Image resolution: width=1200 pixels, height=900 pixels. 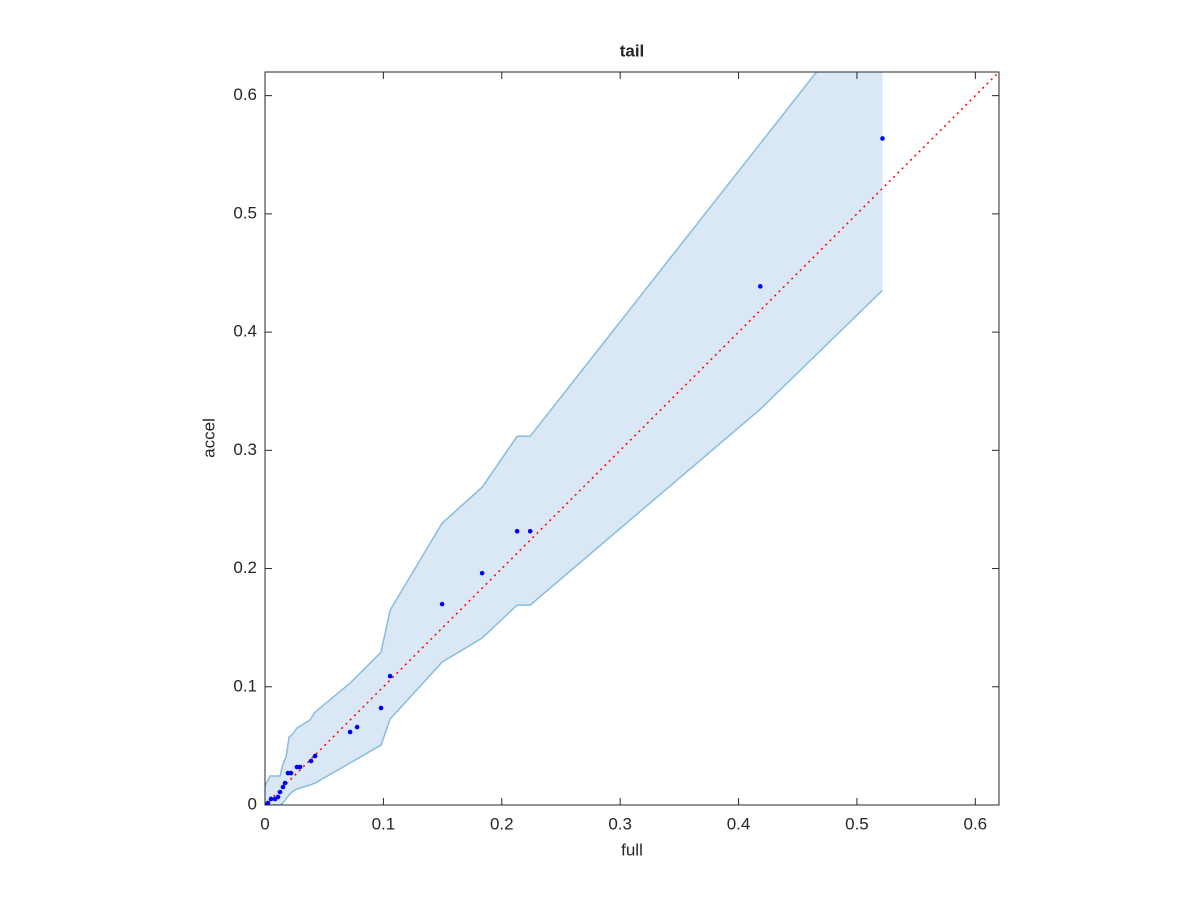 I want to click on y-tick-label: 0, so click(x=252, y=803).